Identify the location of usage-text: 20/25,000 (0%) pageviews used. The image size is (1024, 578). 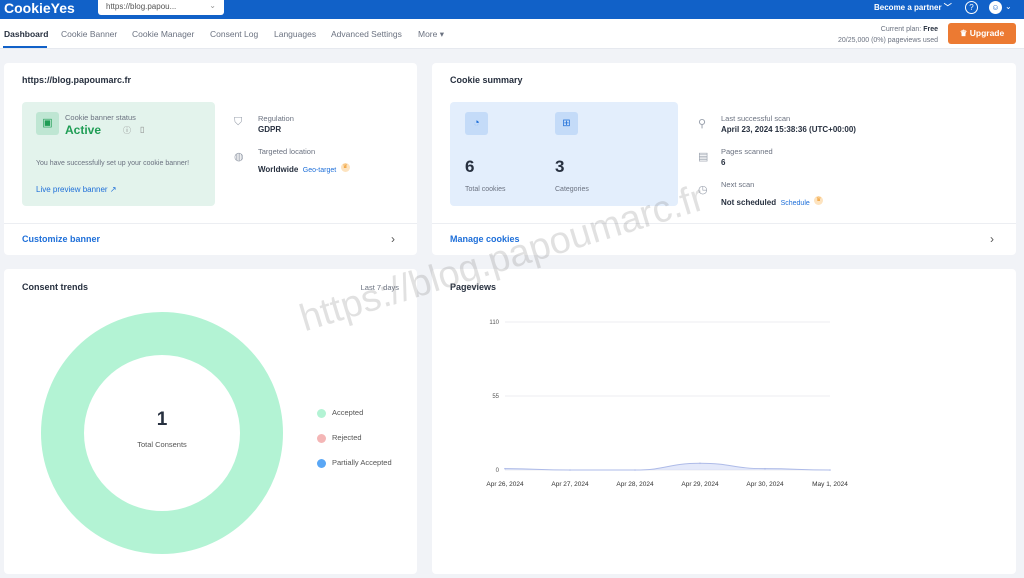
(887, 40).